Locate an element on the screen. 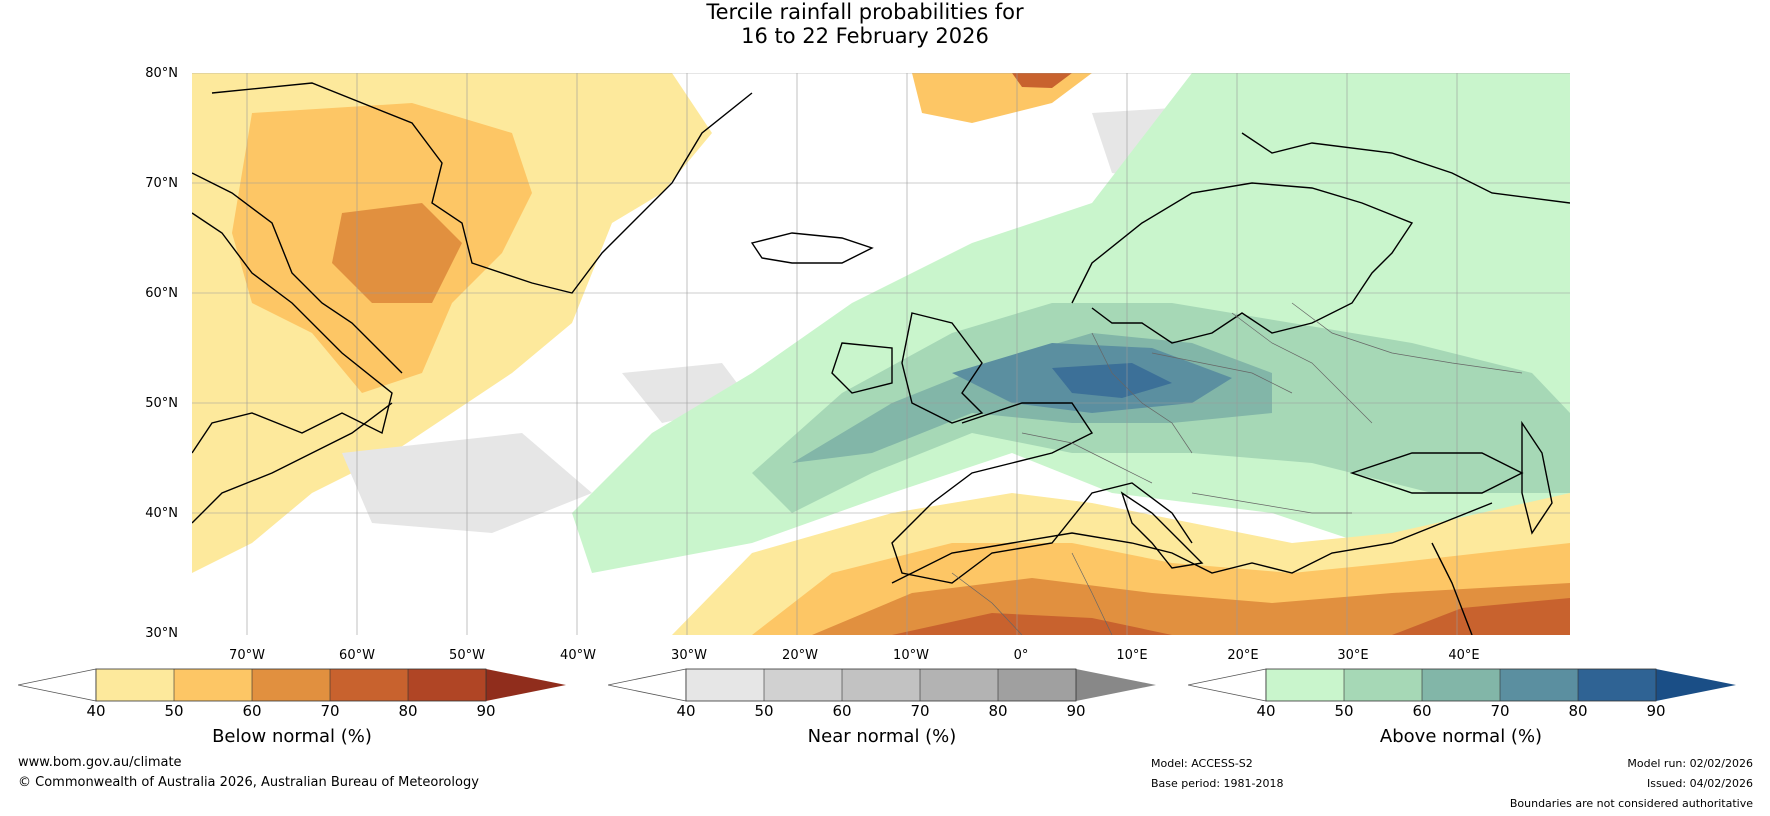 This screenshot has height=816, width=1770. footer-issued: Issued: 04/02/2026 is located at coordinates (1699, 783).